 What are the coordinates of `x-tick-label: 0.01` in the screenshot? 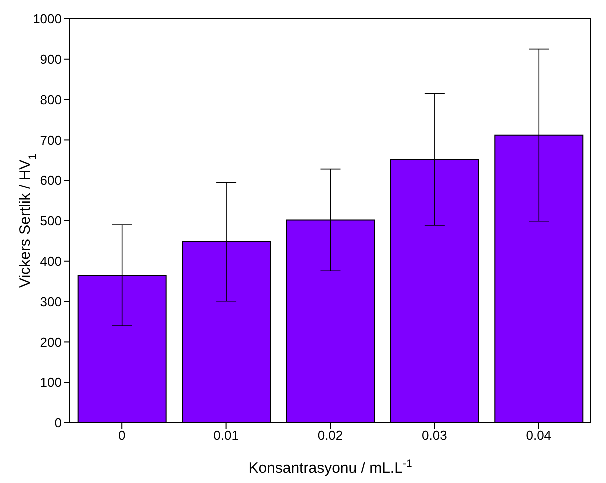 It's located at (226, 436).